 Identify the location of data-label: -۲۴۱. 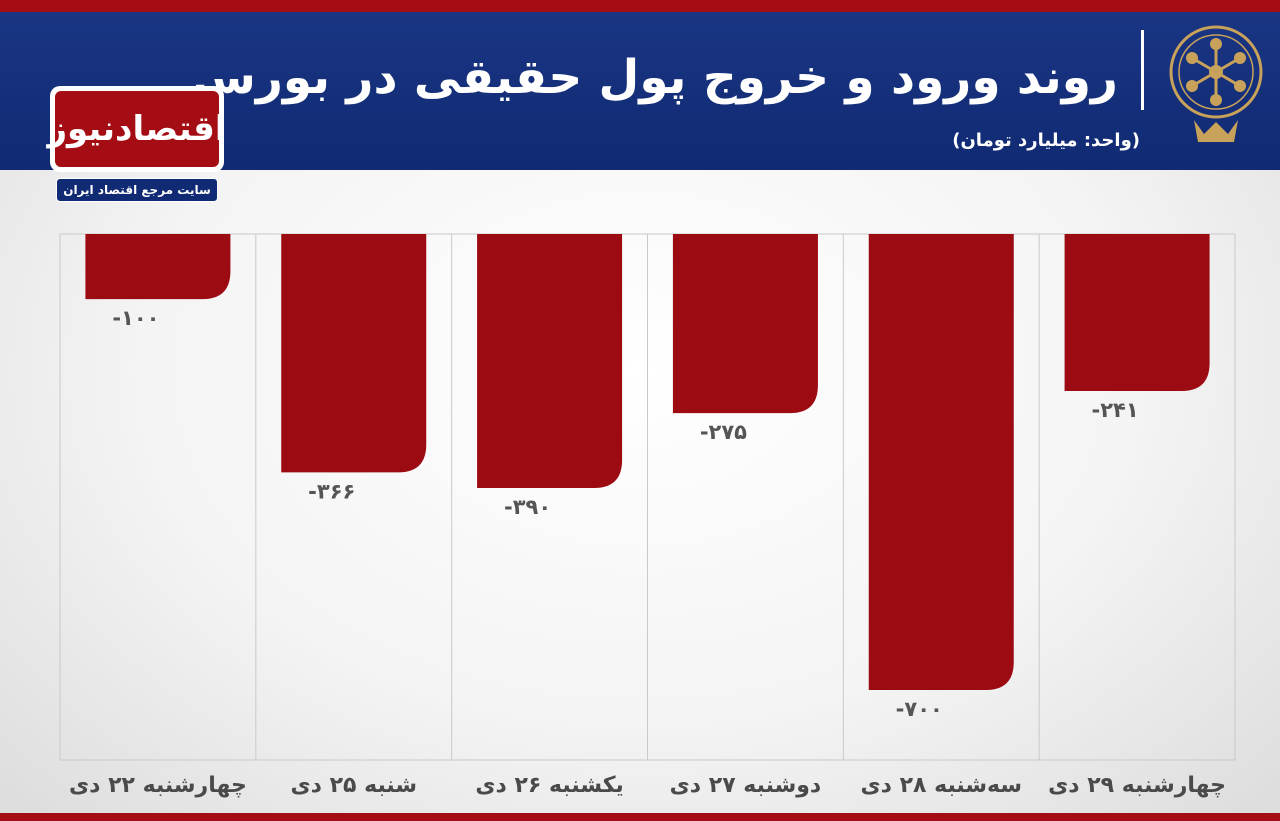
(1114, 410).